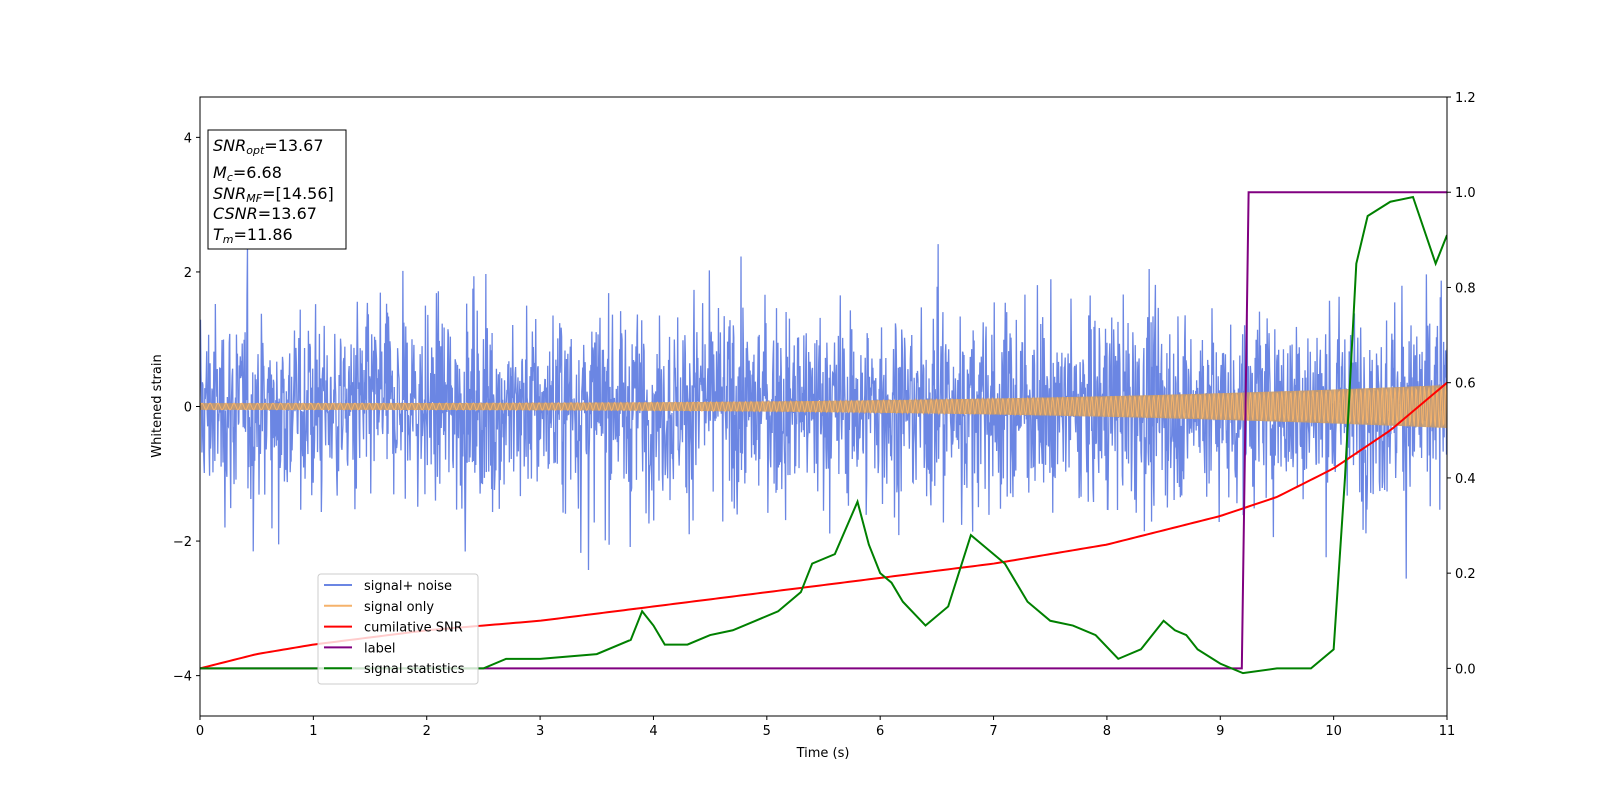  I want to click on y-tick-label: −2, so click(182, 542).